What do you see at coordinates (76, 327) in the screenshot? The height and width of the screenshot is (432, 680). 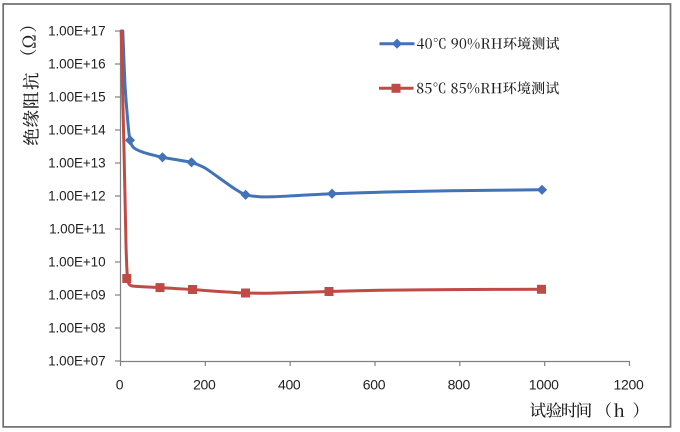 I see `svg-text: 1.00E+08` at bounding box center [76, 327].